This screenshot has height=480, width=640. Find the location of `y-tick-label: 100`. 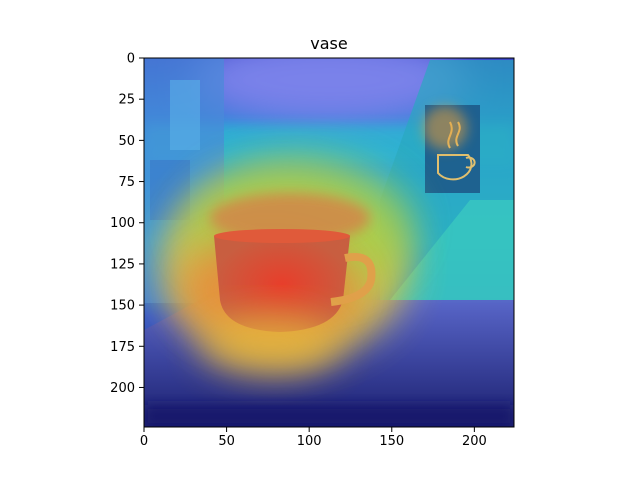

y-tick-label: 100 is located at coordinates (122, 223).